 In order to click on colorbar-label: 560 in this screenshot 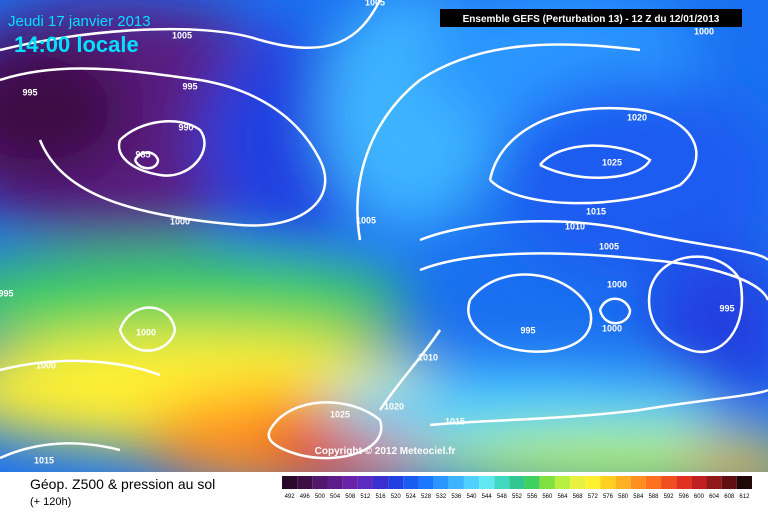, I will do `click(547, 497)`.